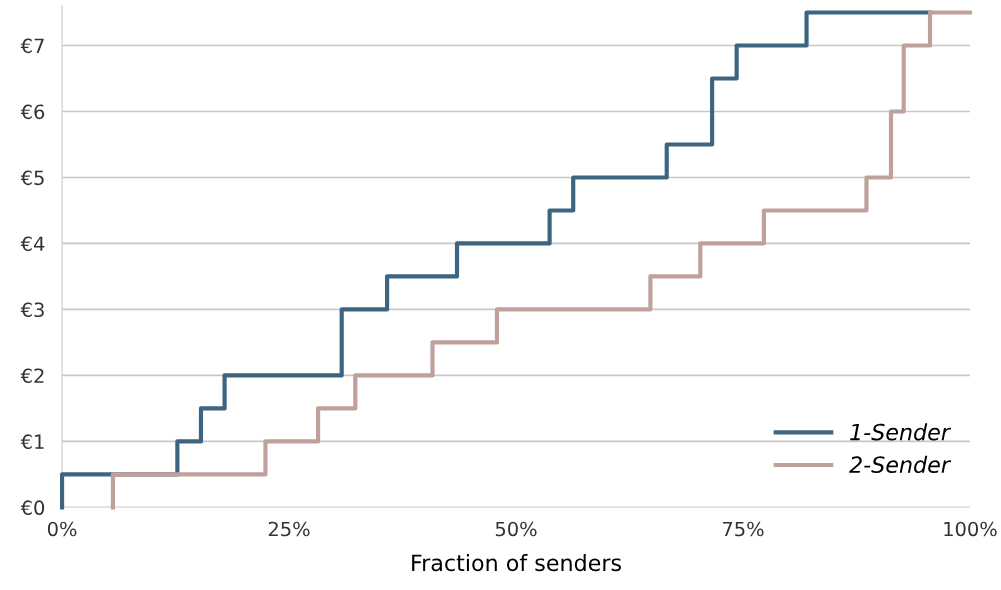 The width and height of the screenshot is (1001, 590). What do you see at coordinates (32, 508) in the screenshot?
I see `y-tick-label: €0` at bounding box center [32, 508].